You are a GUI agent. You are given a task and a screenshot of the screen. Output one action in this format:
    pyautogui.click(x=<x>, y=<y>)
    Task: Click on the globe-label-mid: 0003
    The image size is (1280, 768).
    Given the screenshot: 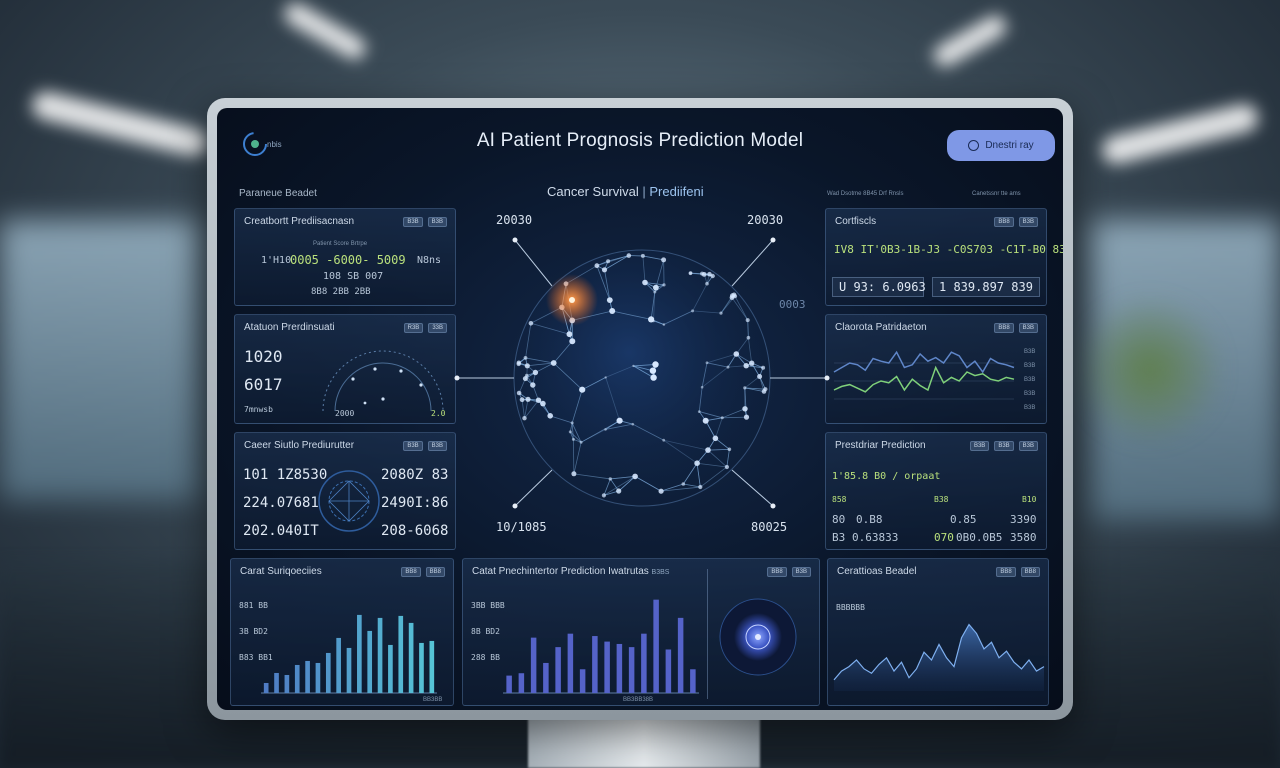 What is the action you would take?
    pyautogui.click(x=792, y=304)
    